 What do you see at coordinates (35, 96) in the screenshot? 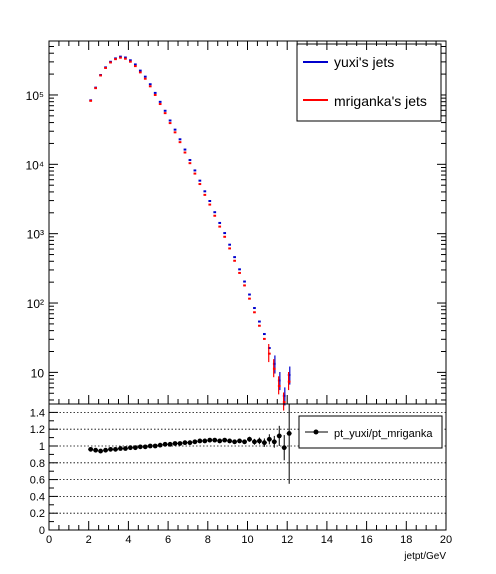
I see `upper-y-tick-label: 10⁵` at bounding box center [35, 96].